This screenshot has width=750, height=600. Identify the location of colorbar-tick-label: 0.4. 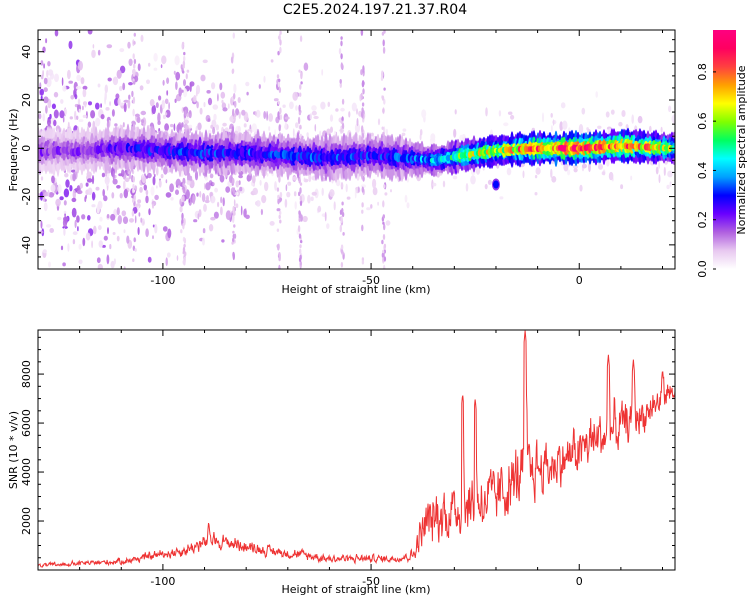
(702, 171).